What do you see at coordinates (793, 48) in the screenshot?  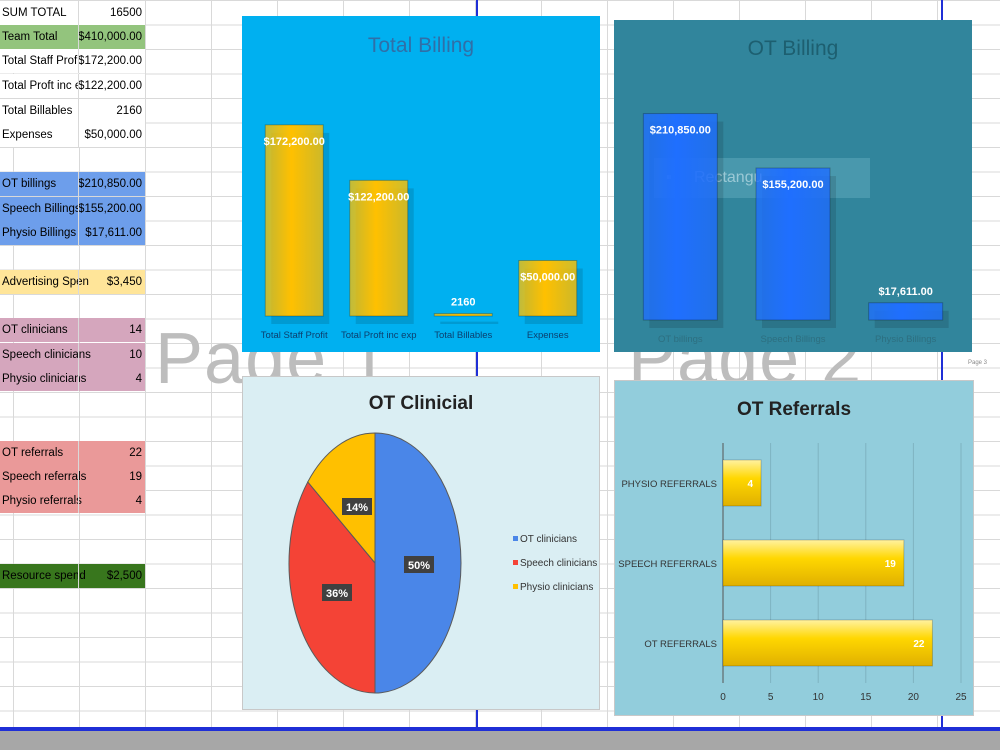 I see `chart-title: OT Billing` at bounding box center [793, 48].